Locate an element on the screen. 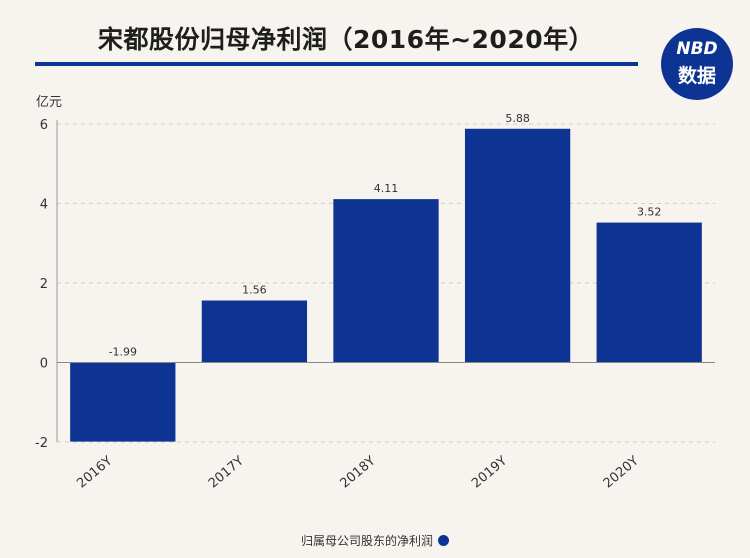 This screenshot has width=750, height=558. data-label: -1.99 is located at coordinates (123, 352).